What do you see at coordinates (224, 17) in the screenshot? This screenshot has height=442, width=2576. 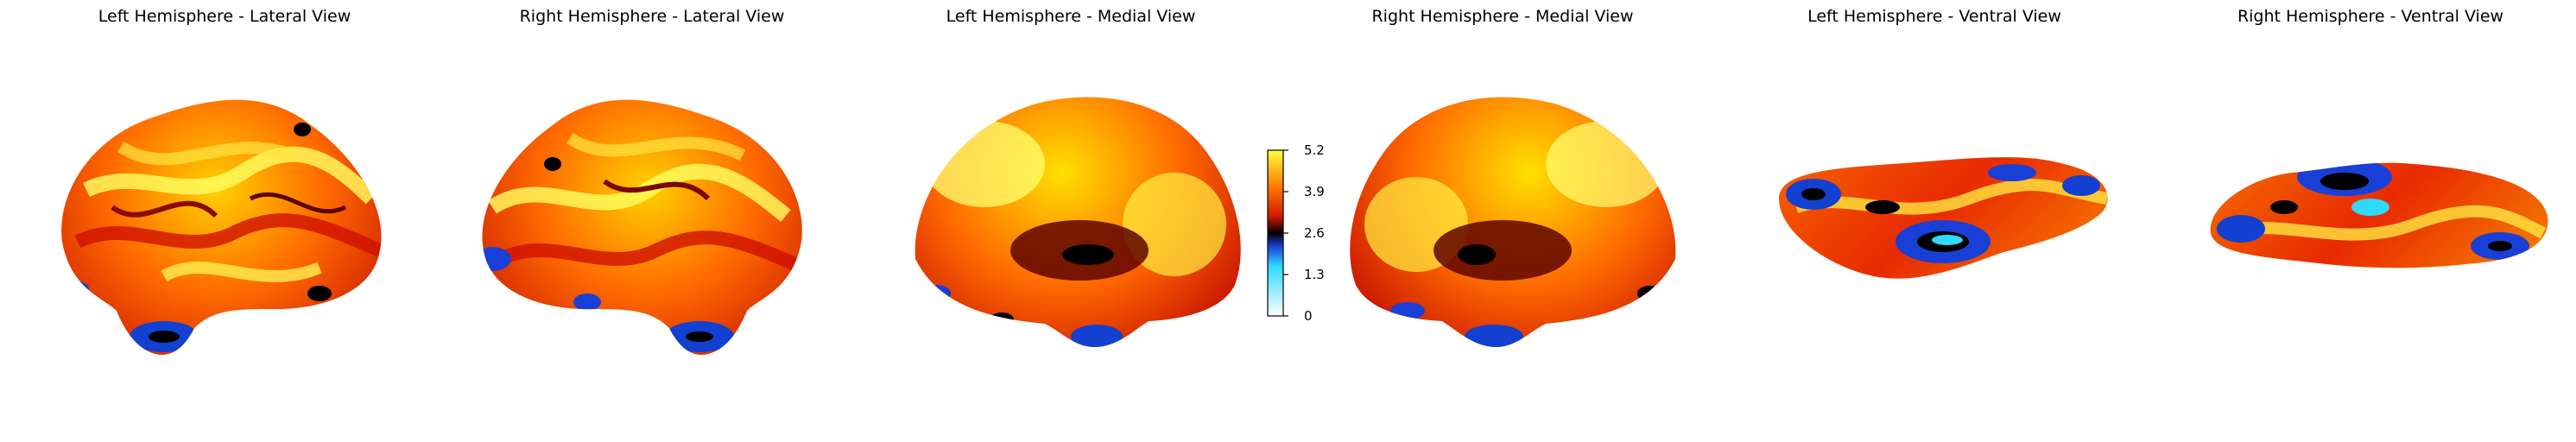 I see `panel-title-left-lateral: Left Hemisphere - Lateral View` at bounding box center [224, 17].